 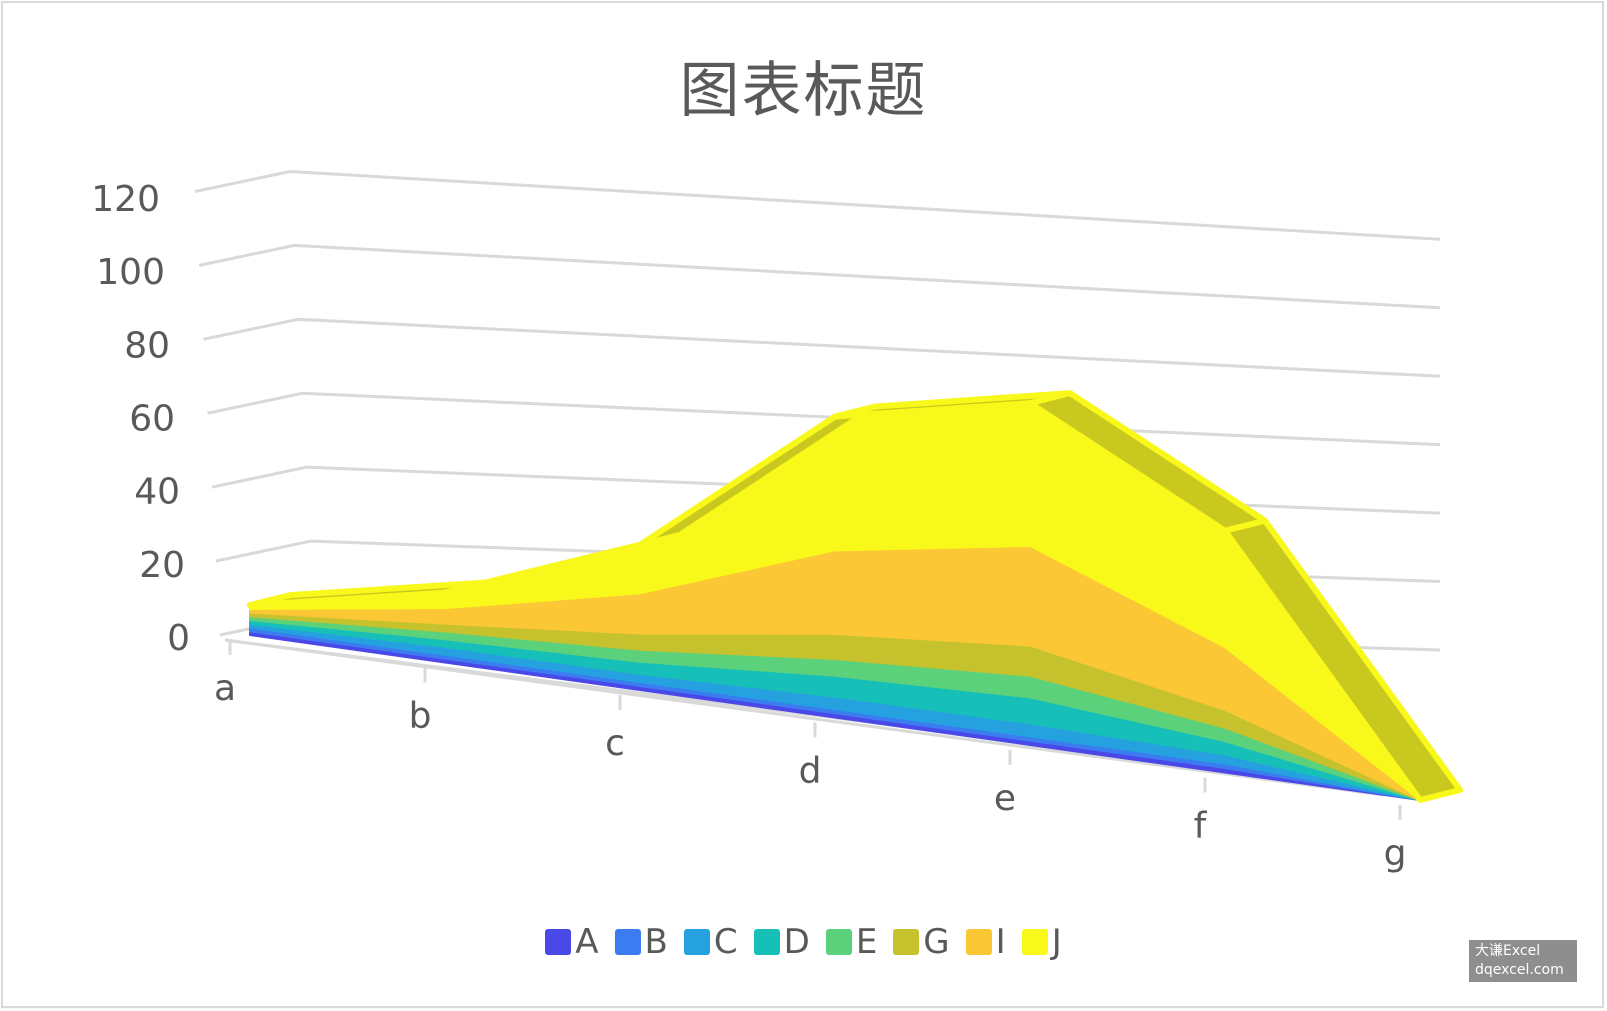 I want to click on legend-label: I, so click(x=1000, y=942).